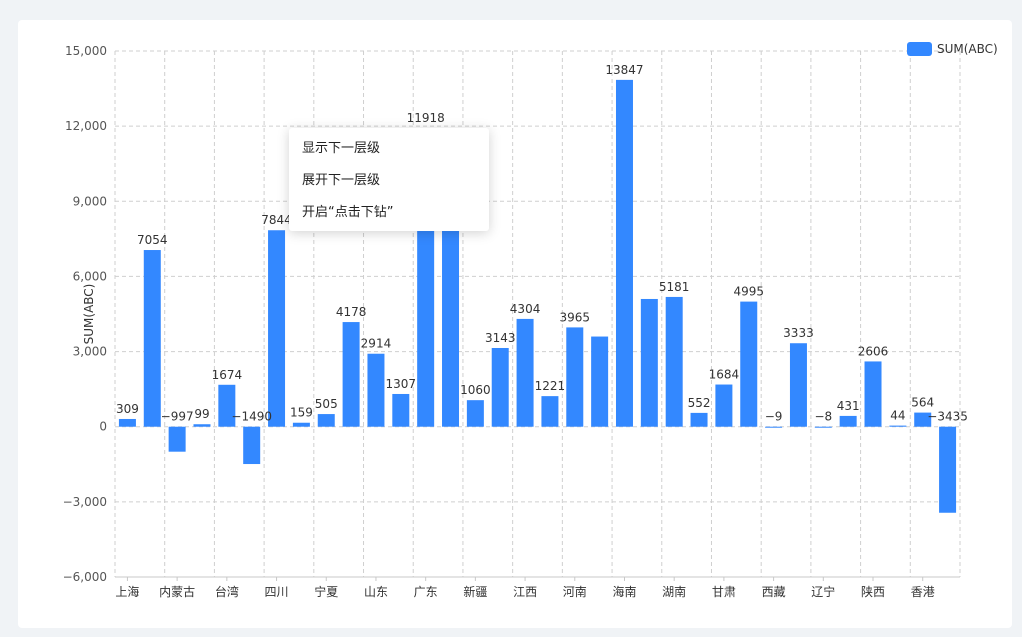 The image size is (1022, 637). I want to click on data-label: 564, so click(922, 403).